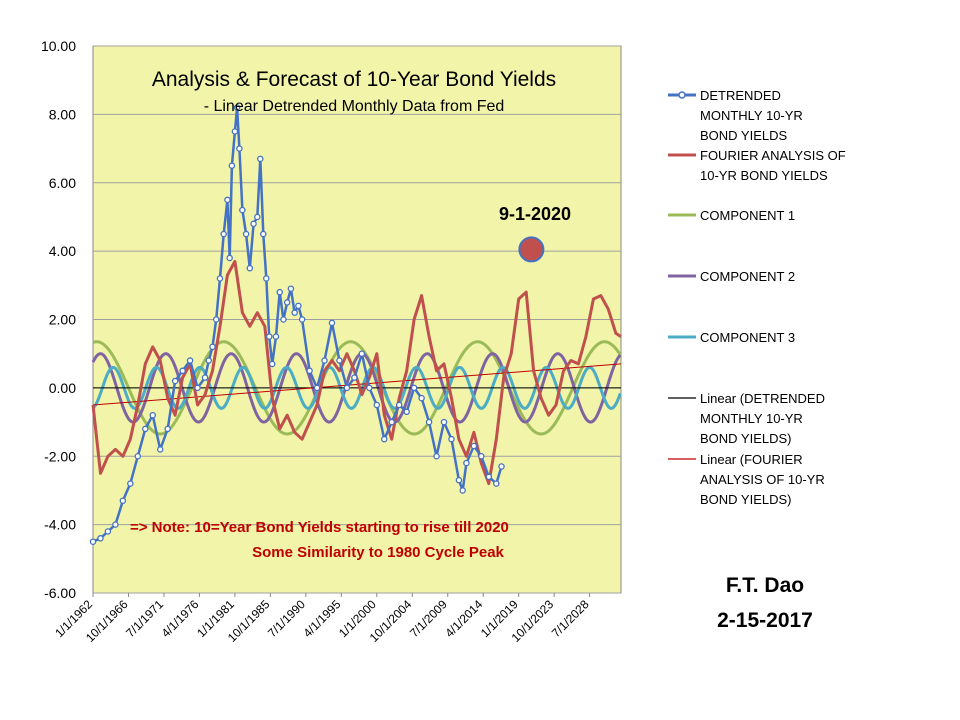 Image resolution: width=960 pixels, height=720 pixels. Describe the element at coordinates (747, 215) in the screenshot. I see `legend-label: COMPONENT 1` at that location.